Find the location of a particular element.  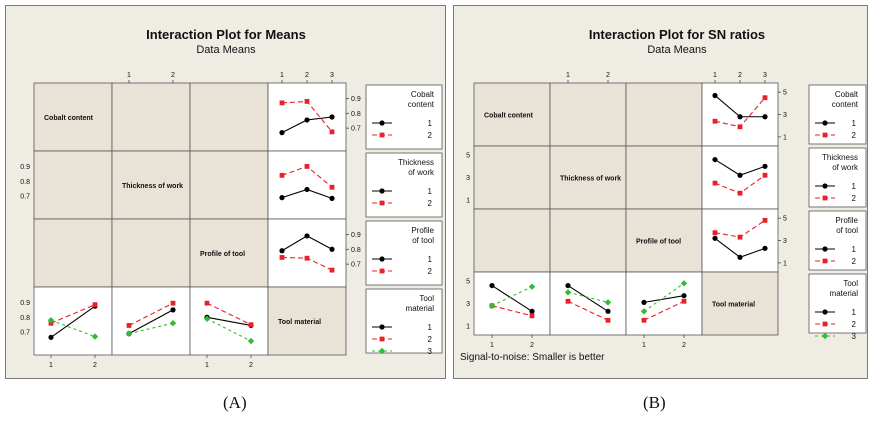

chart-title: Interaction Plot for Means is located at coordinates (226, 34).